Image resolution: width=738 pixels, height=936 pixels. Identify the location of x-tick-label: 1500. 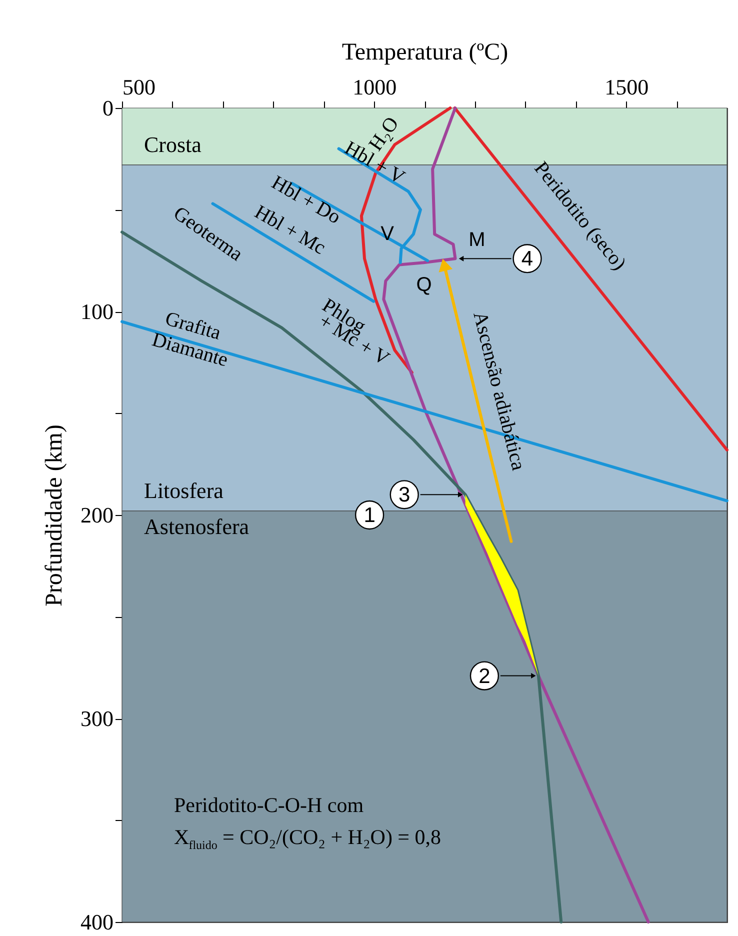
(626, 87).